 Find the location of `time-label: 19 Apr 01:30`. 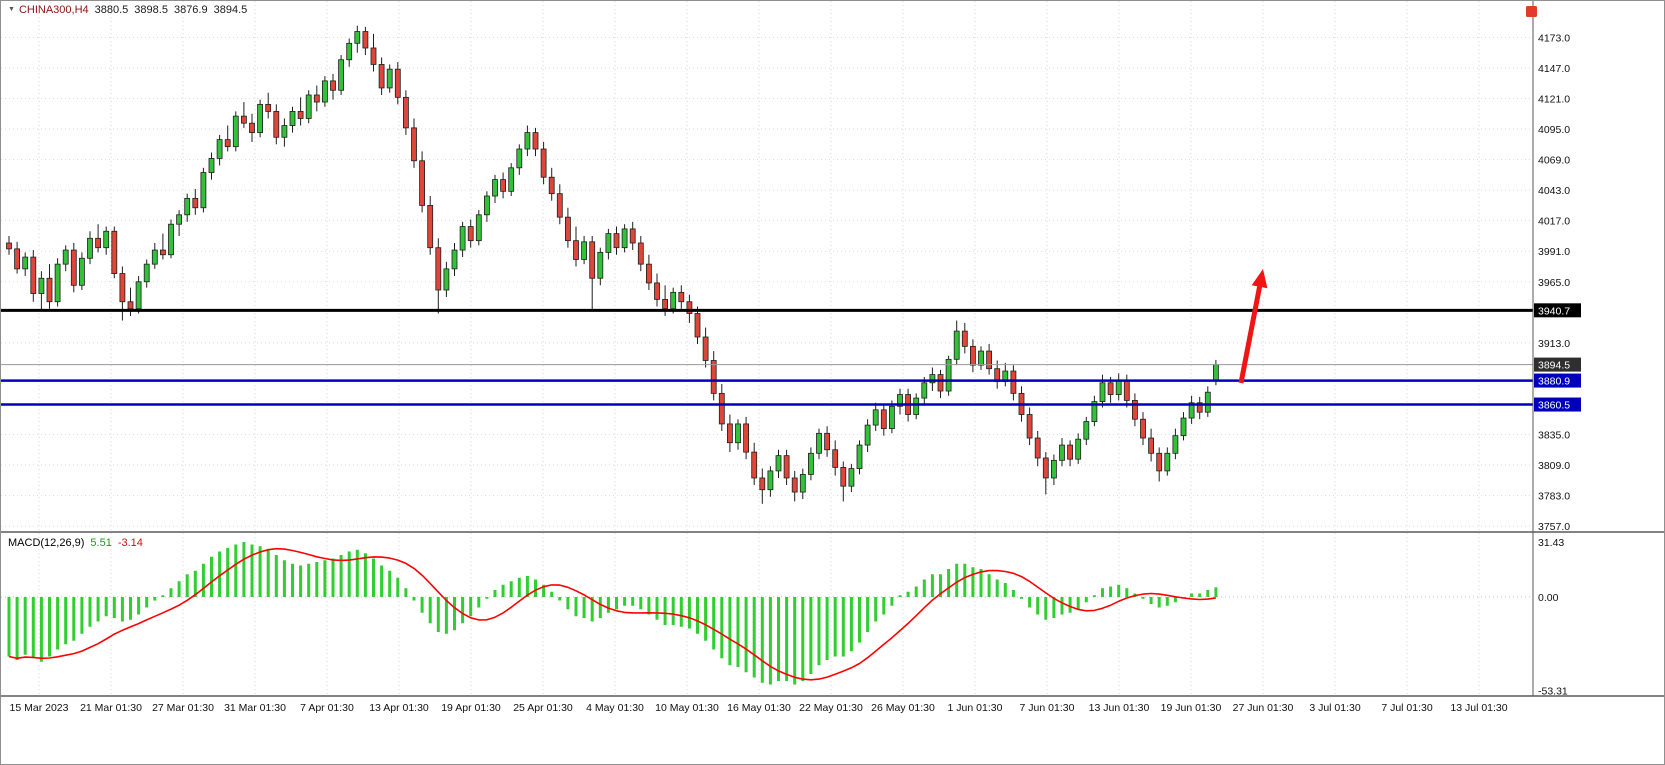

time-label: 19 Apr 01:30 is located at coordinates (471, 708).